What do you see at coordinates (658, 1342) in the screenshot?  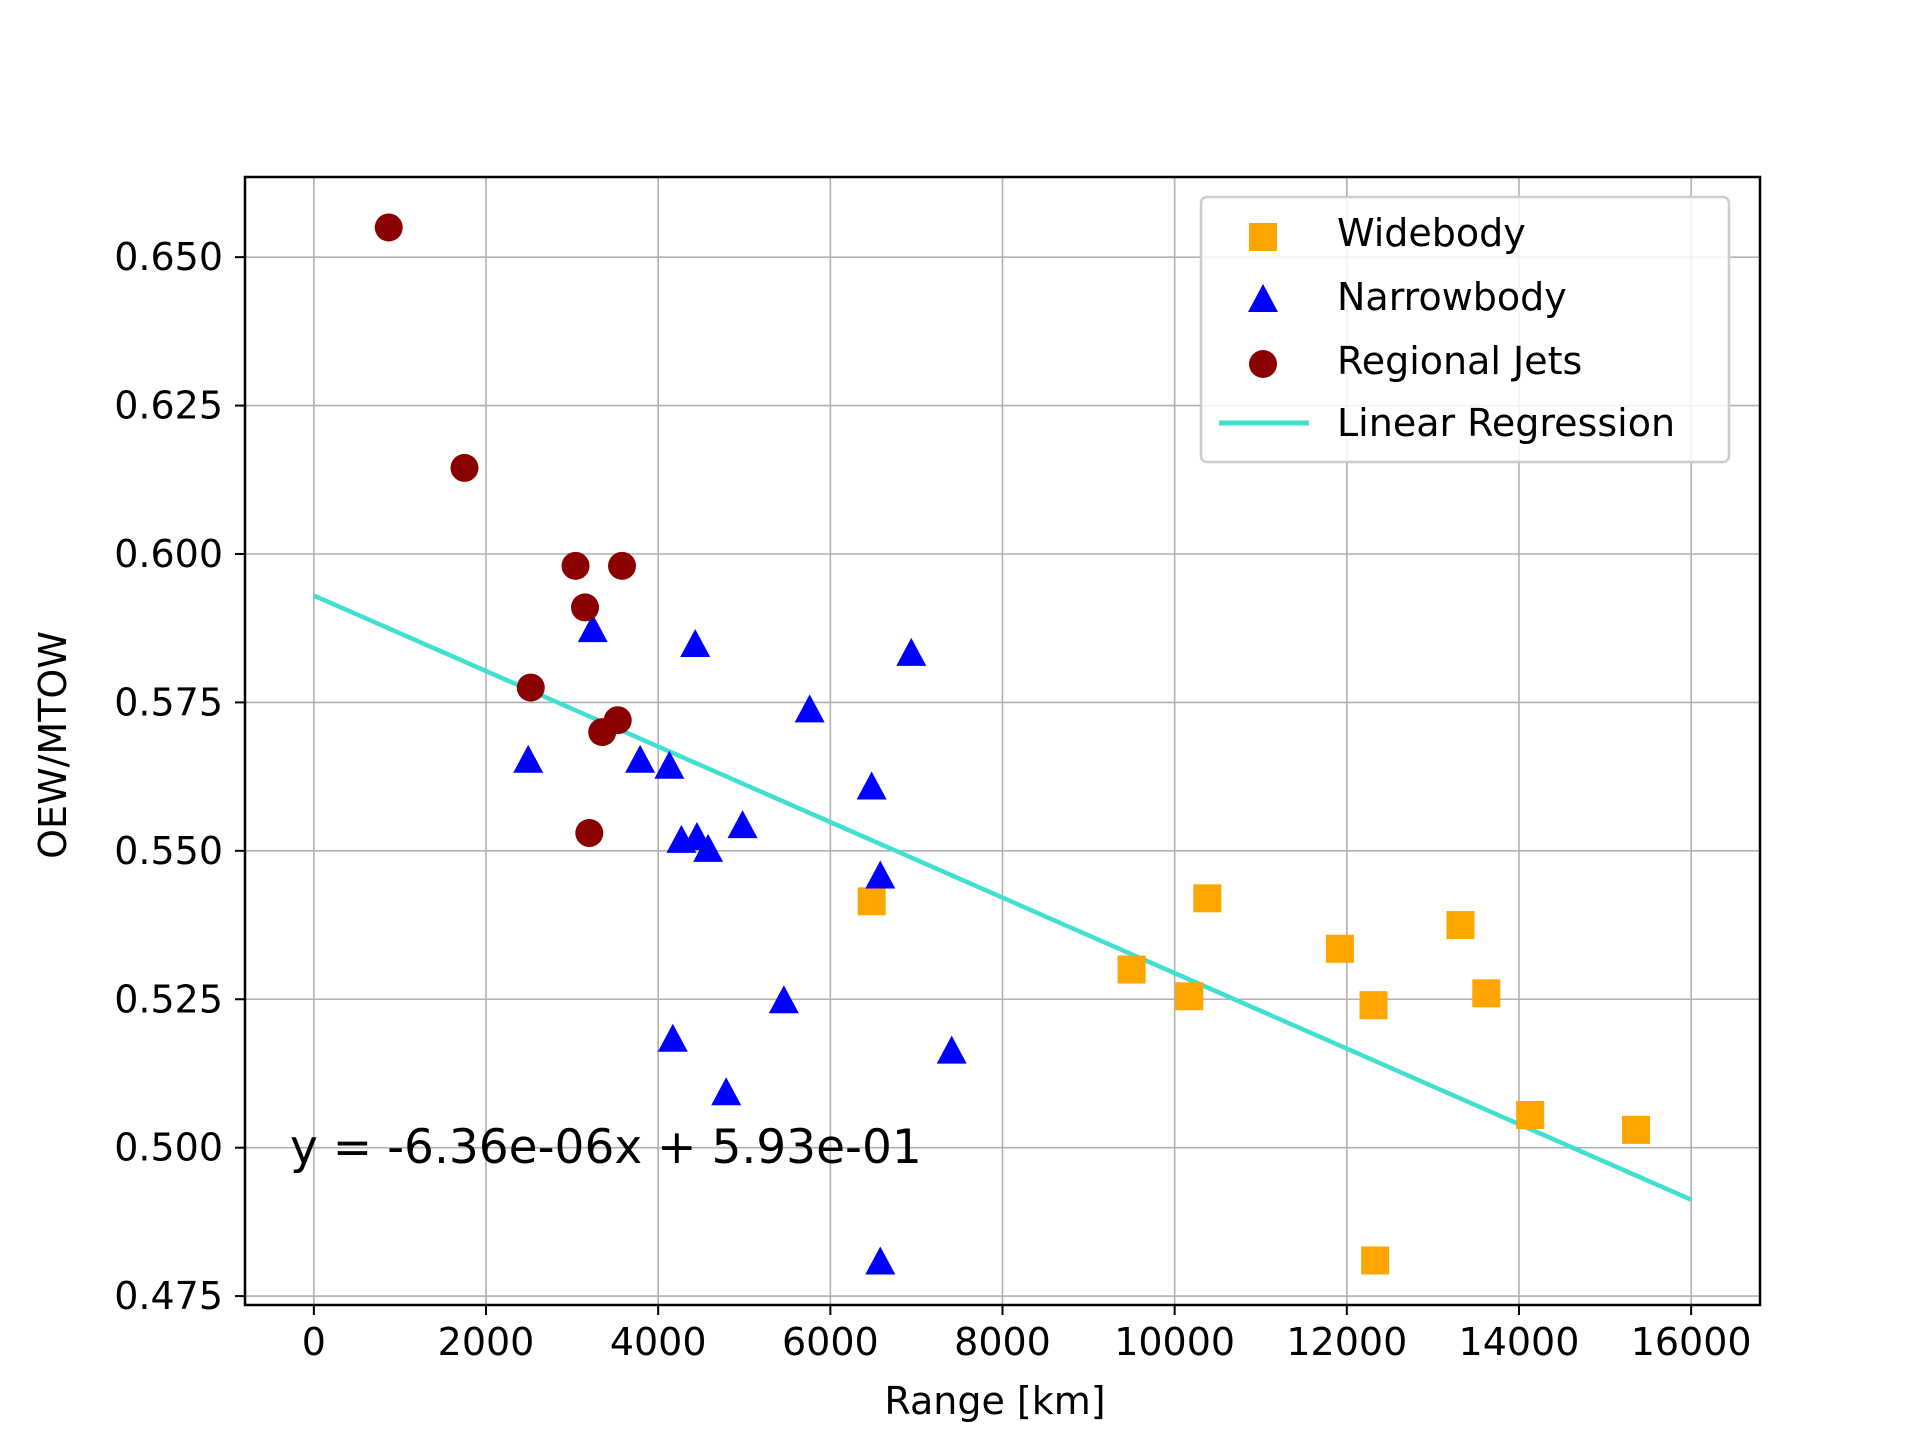 I see `x-tick-label: 4000` at bounding box center [658, 1342].